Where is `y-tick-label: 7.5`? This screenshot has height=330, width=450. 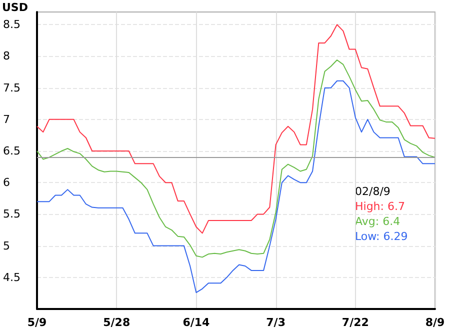
y-tick-label: 7.5 is located at coordinates (11, 87).